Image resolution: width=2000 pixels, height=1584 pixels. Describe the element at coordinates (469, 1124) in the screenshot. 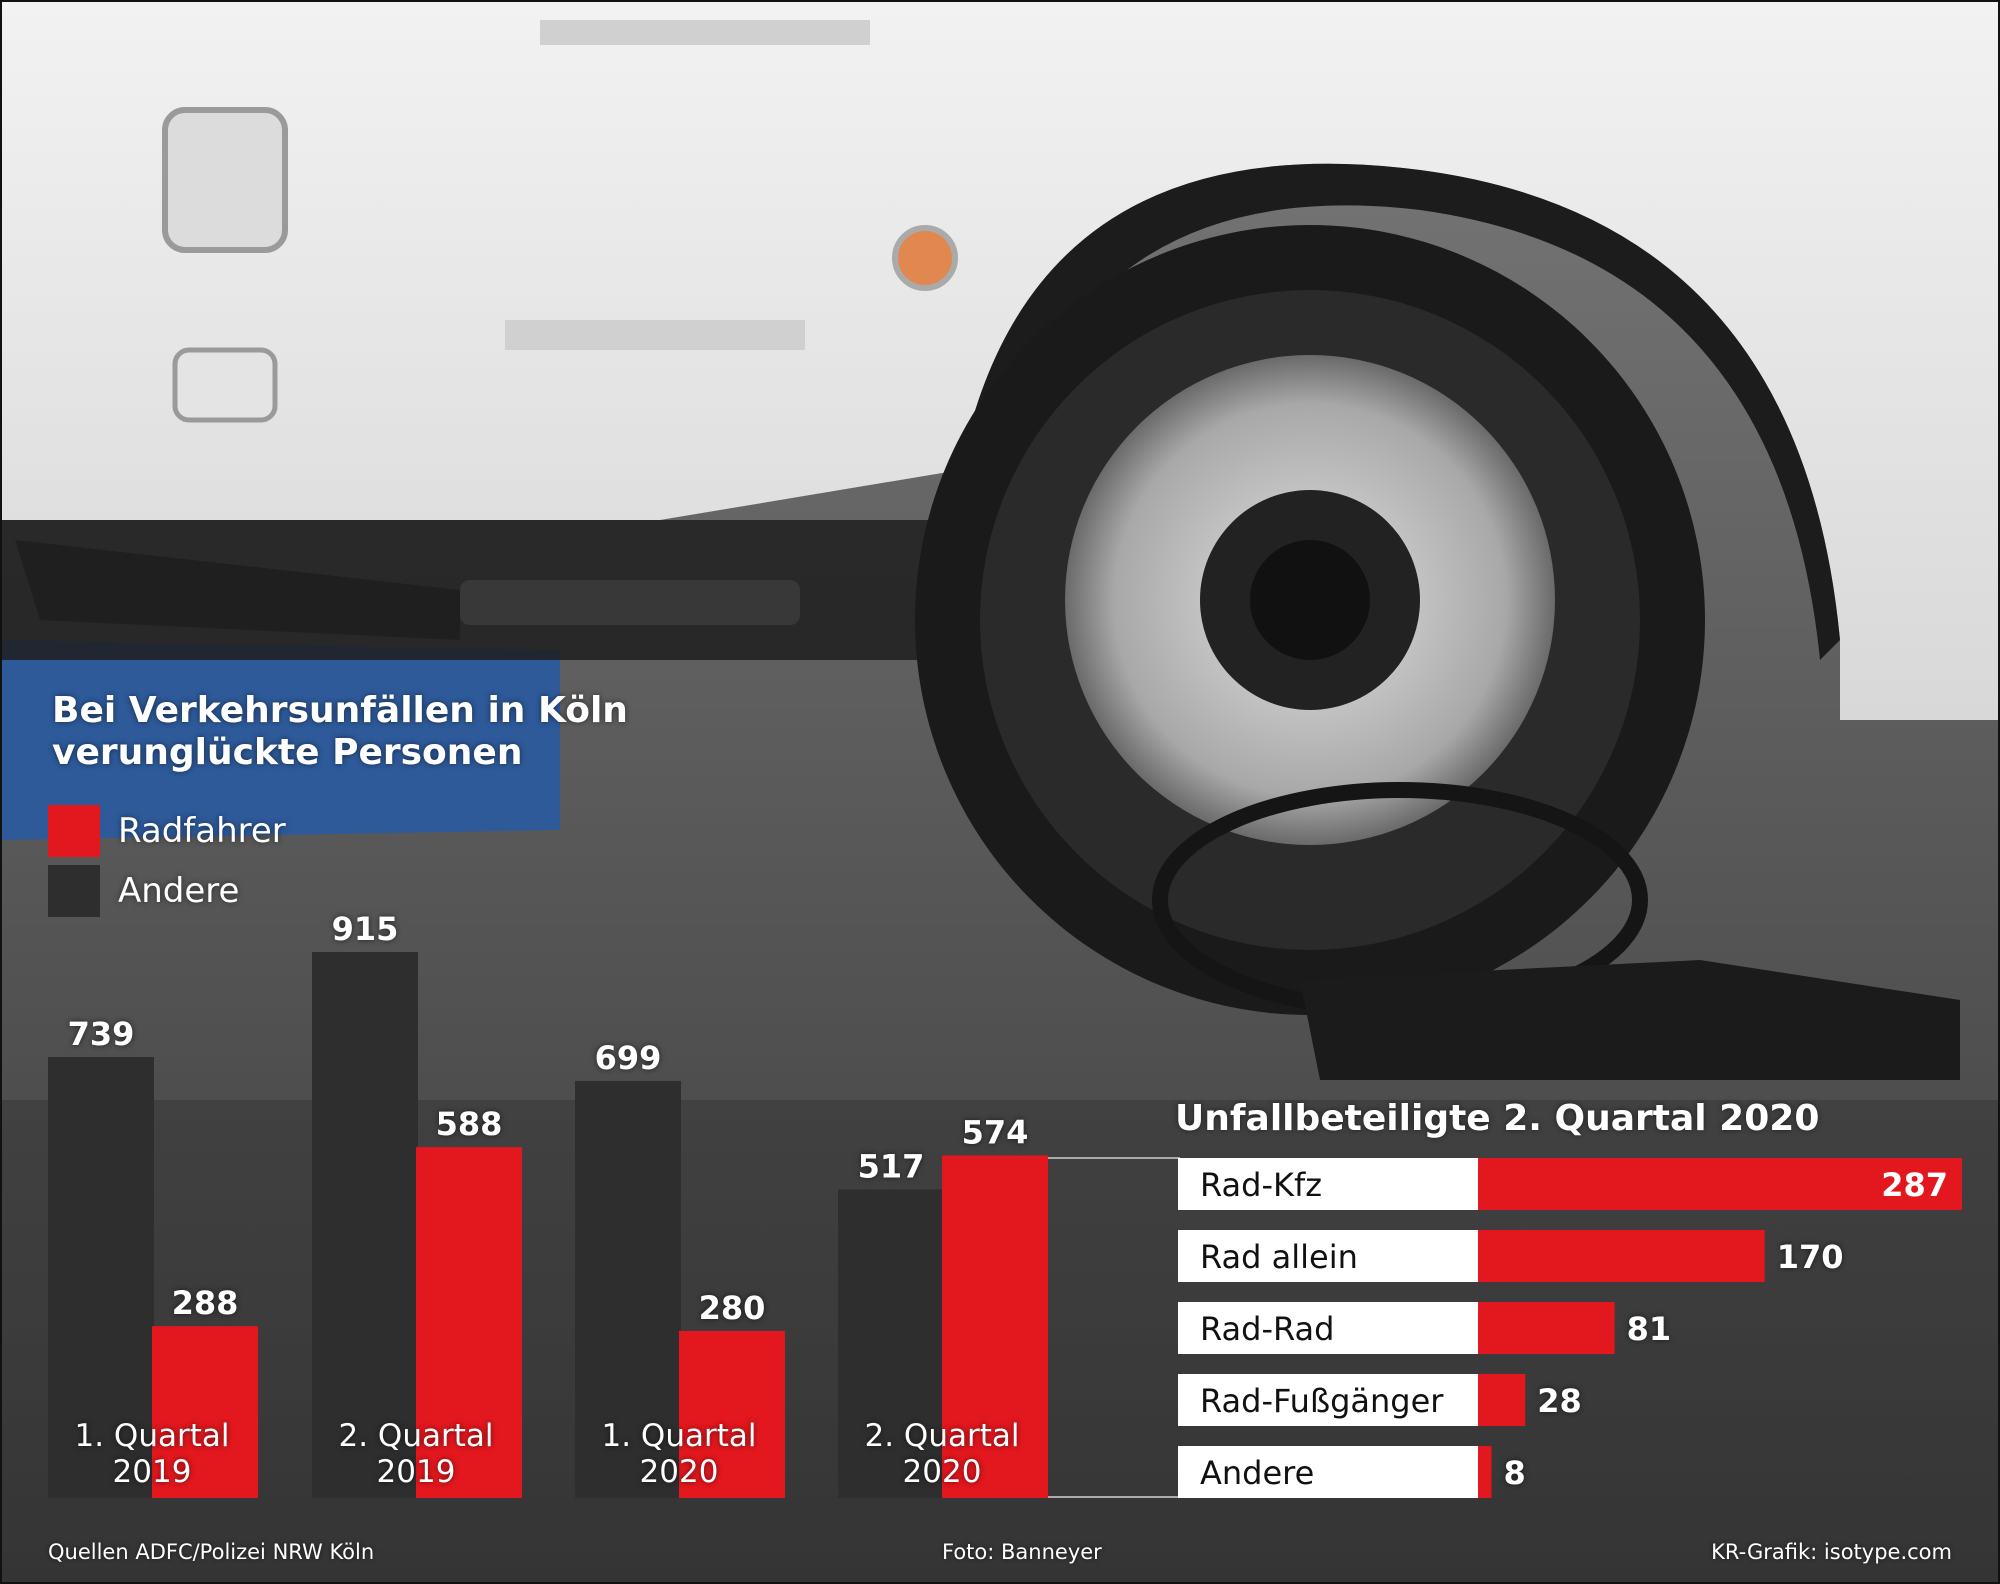

I see `data-label: 588` at that location.